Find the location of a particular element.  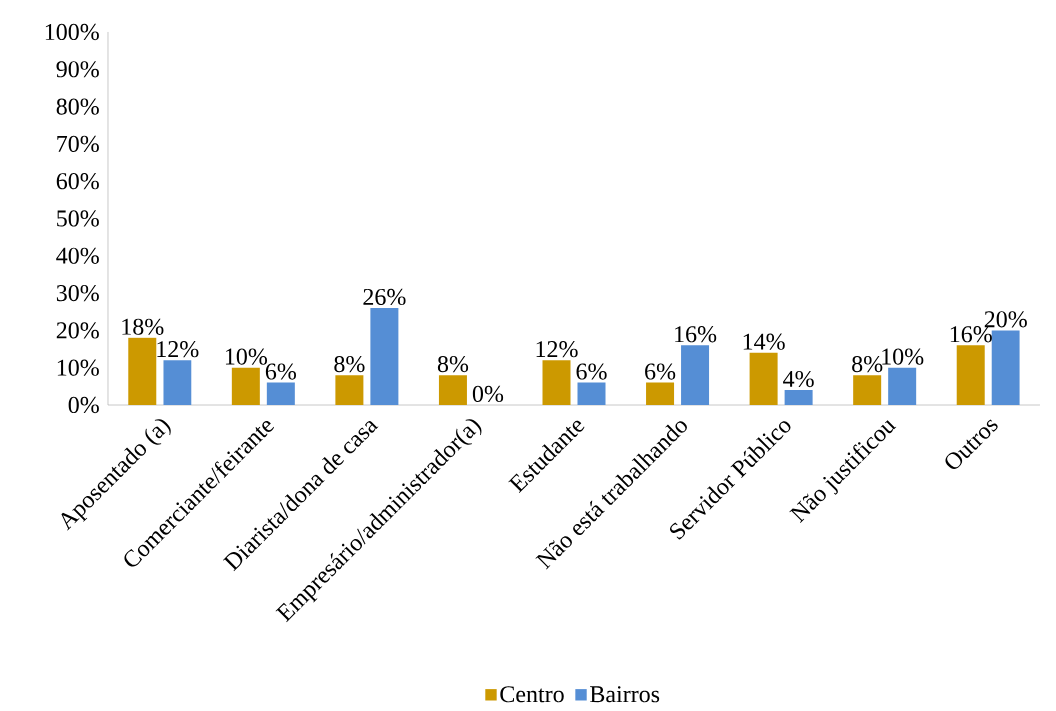

y-tick-label: 100% is located at coordinates (72, 32).